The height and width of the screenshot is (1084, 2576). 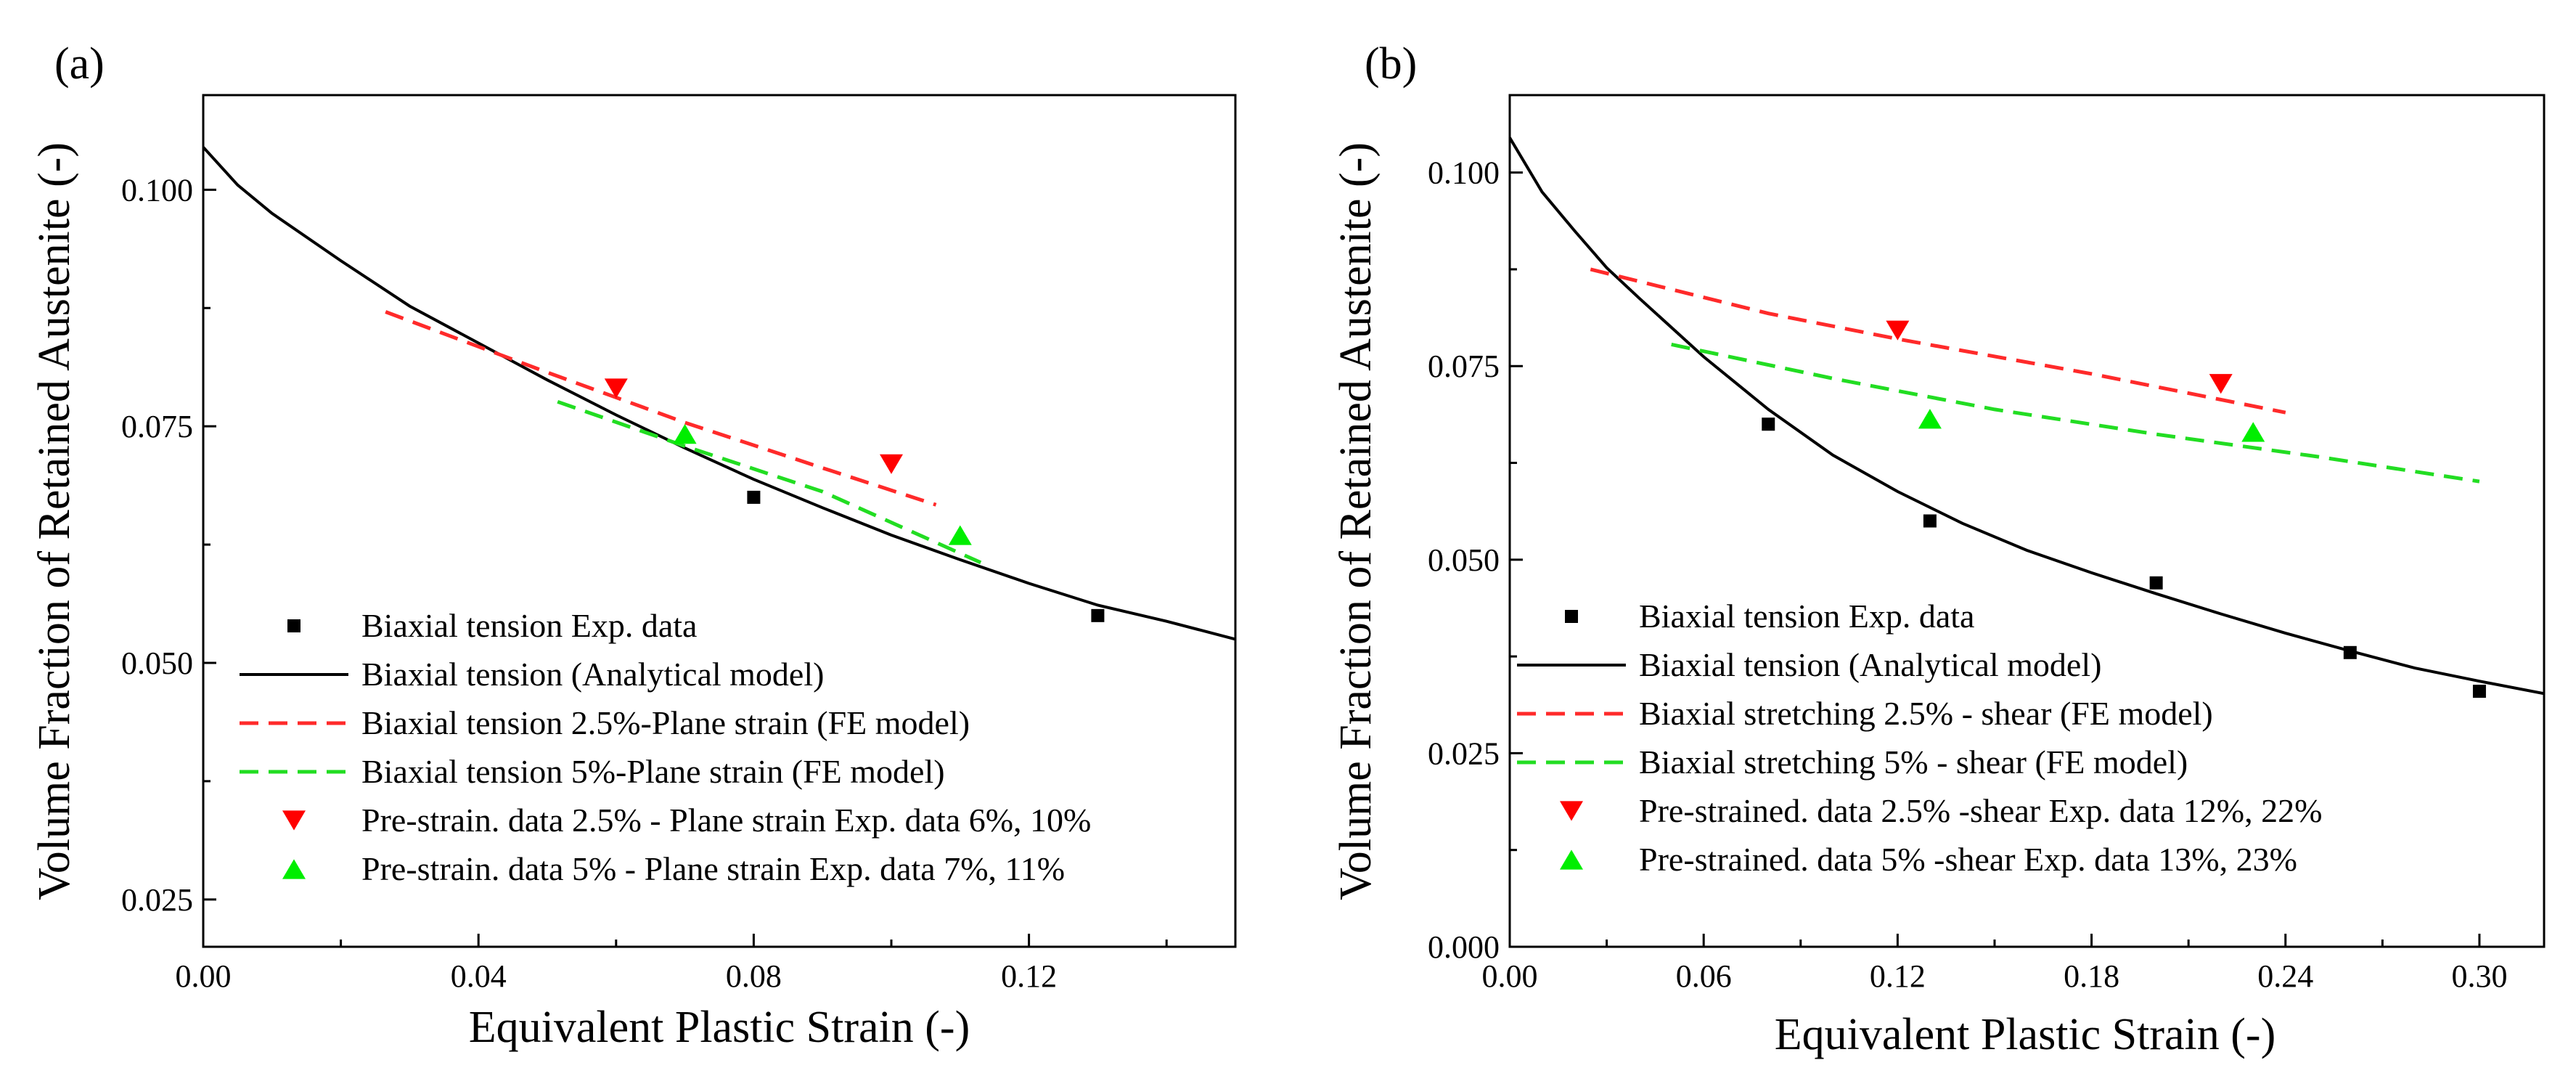 What do you see at coordinates (1464, 366) in the screenshot?
I see `y-tick-label-b-3: 0.075` at bounding box center [1464, 366].